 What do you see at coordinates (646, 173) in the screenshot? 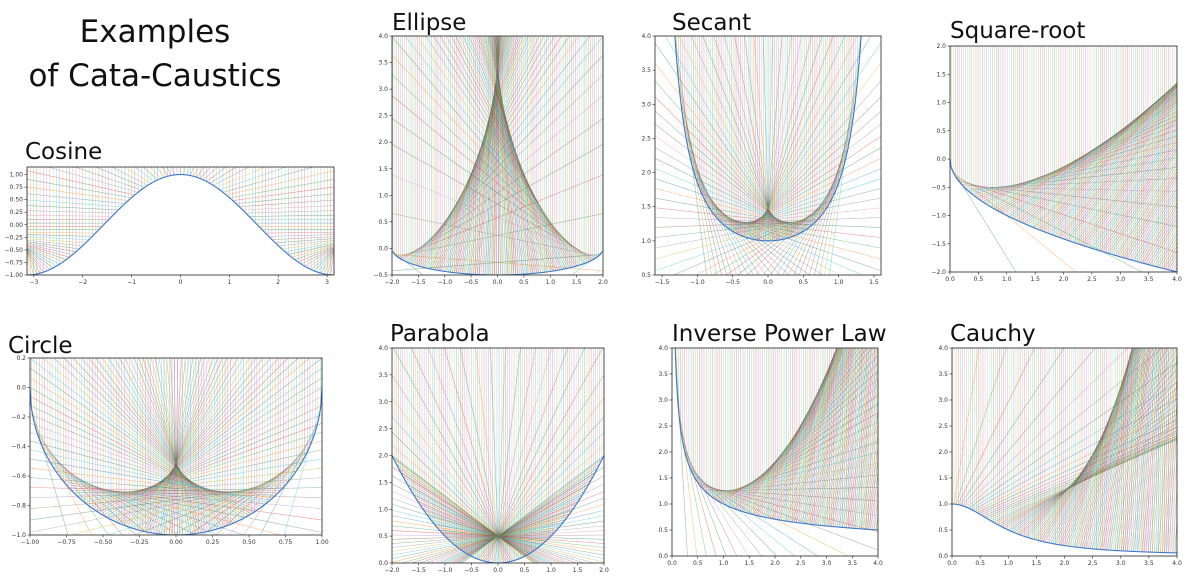
I see `y-tick-label: 2.0` at bounding box center [646, 173].